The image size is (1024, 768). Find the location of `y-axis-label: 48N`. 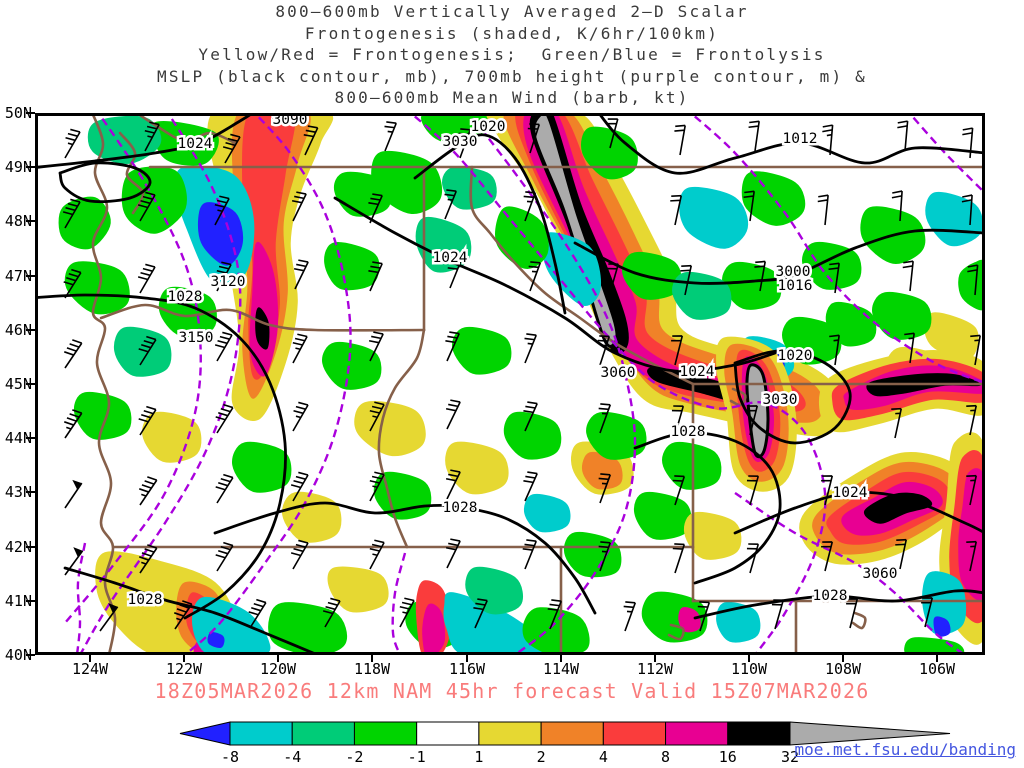

y-axis-label: 48N is located at coordinates (18, 221).